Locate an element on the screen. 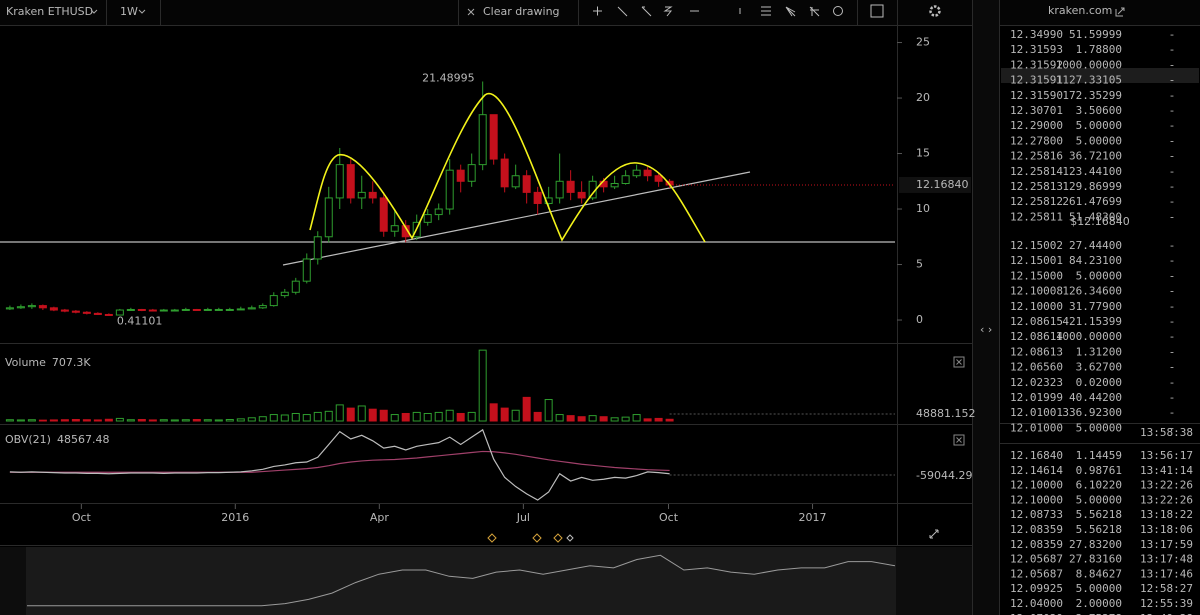 This screenshot has height=615, width=1200. low-label: 0.41101 is located at coordinates (140, 320).